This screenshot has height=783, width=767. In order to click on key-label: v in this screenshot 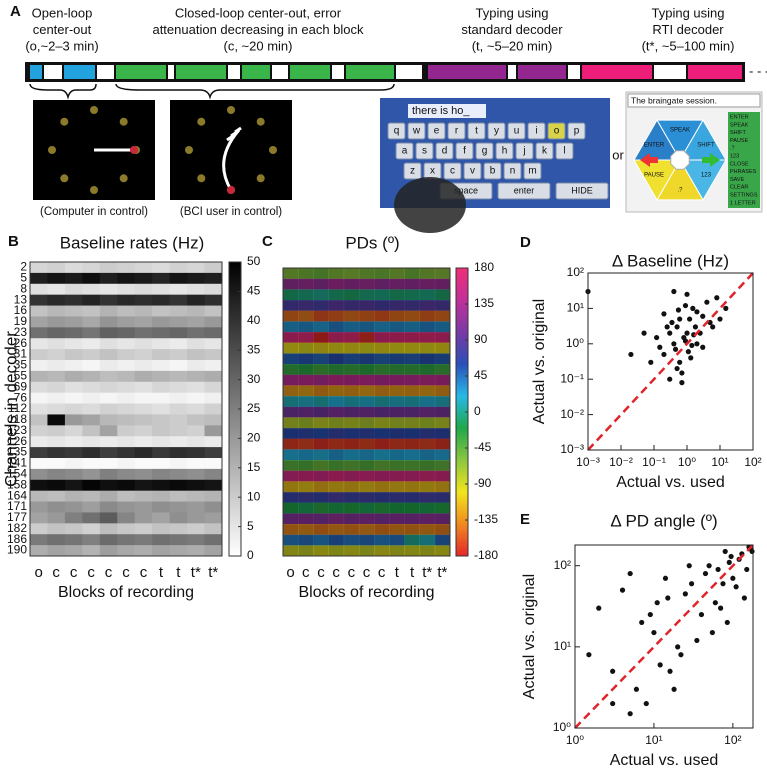, I will do `click(472, 171)`.